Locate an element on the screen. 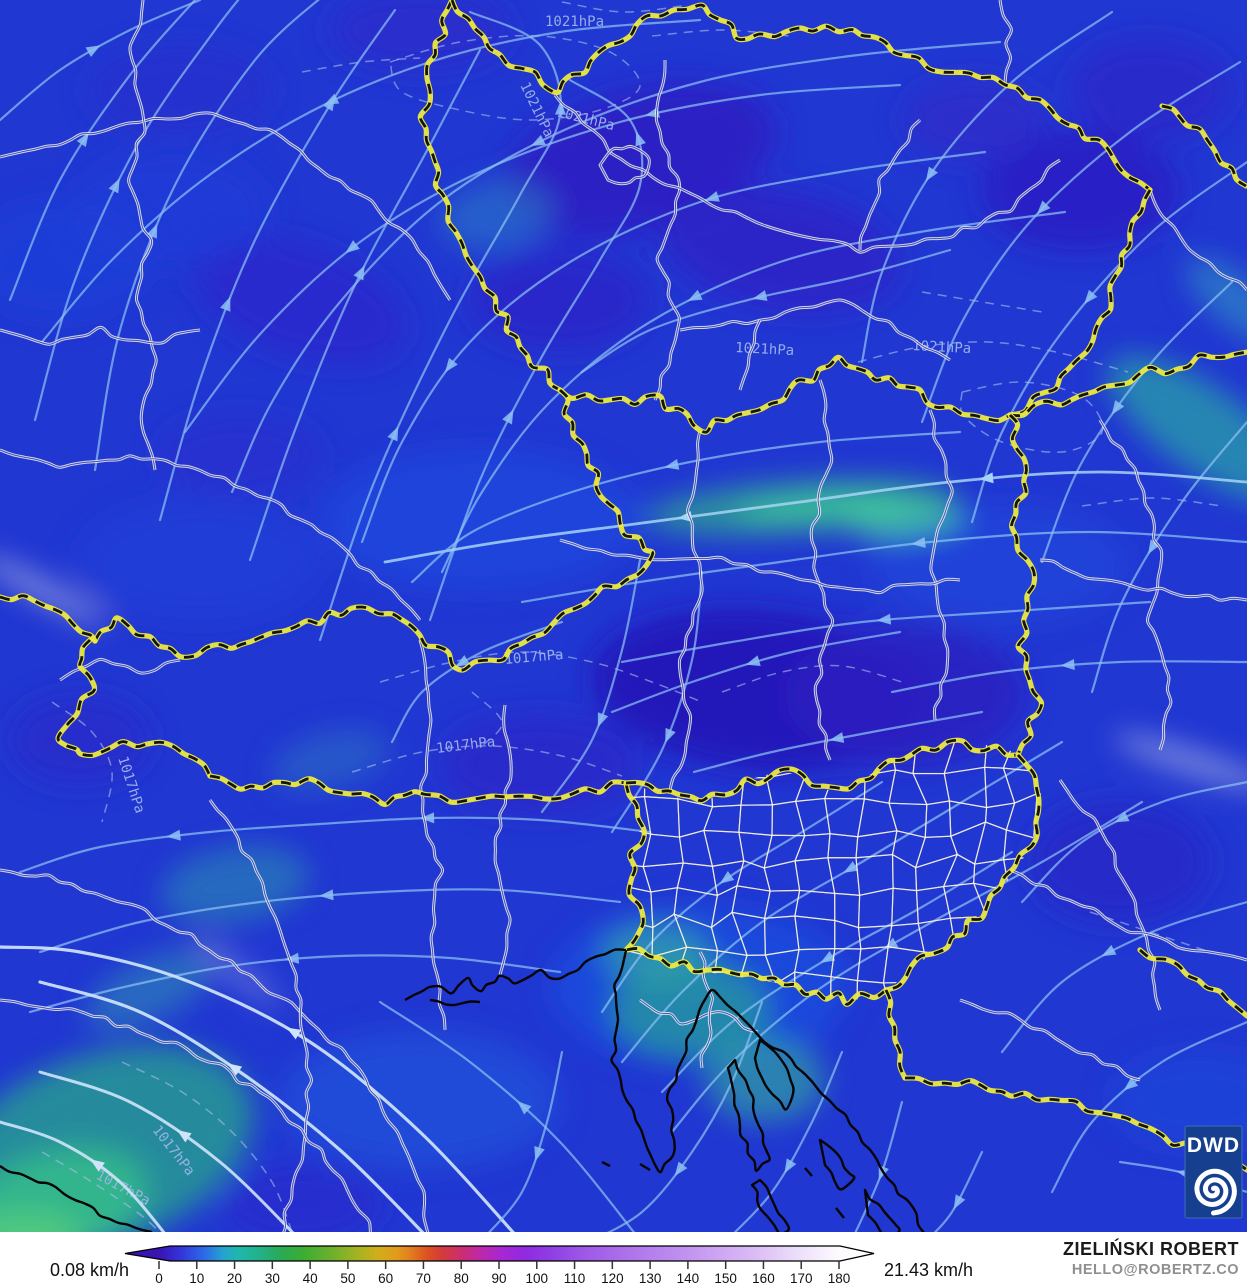 The height and width of the screenshot is (1287, 1247). legend-max-label: 21.43 km/h is located at coordinates (929, 1270).